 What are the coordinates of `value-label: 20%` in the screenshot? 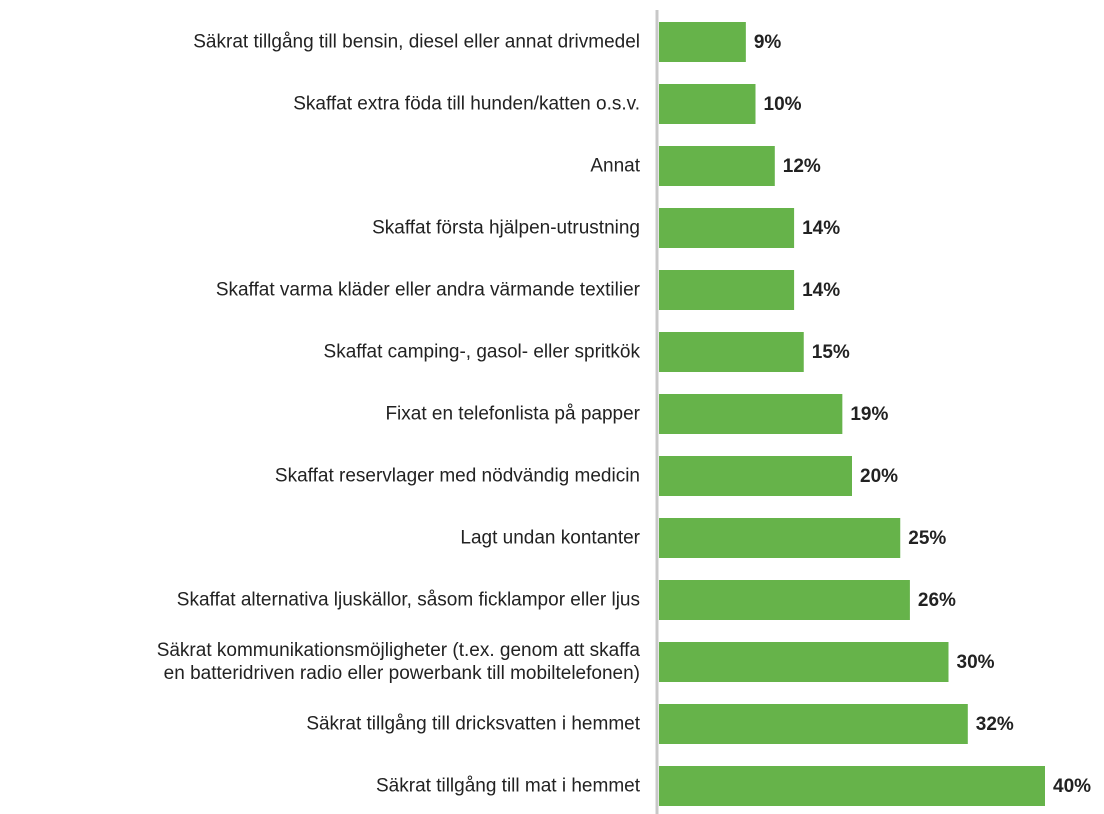 It's located at (879, 476).